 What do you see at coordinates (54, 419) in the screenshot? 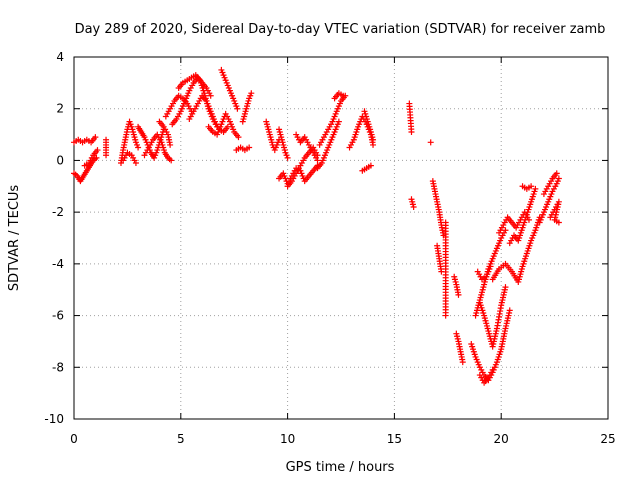
I see `y-tick-label: -10` at bounding box center [54, 419].